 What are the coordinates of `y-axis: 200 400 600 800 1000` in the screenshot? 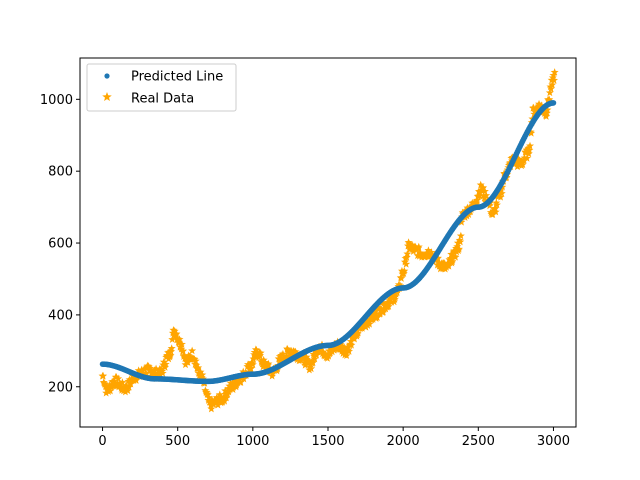 It's located at (60, 244).